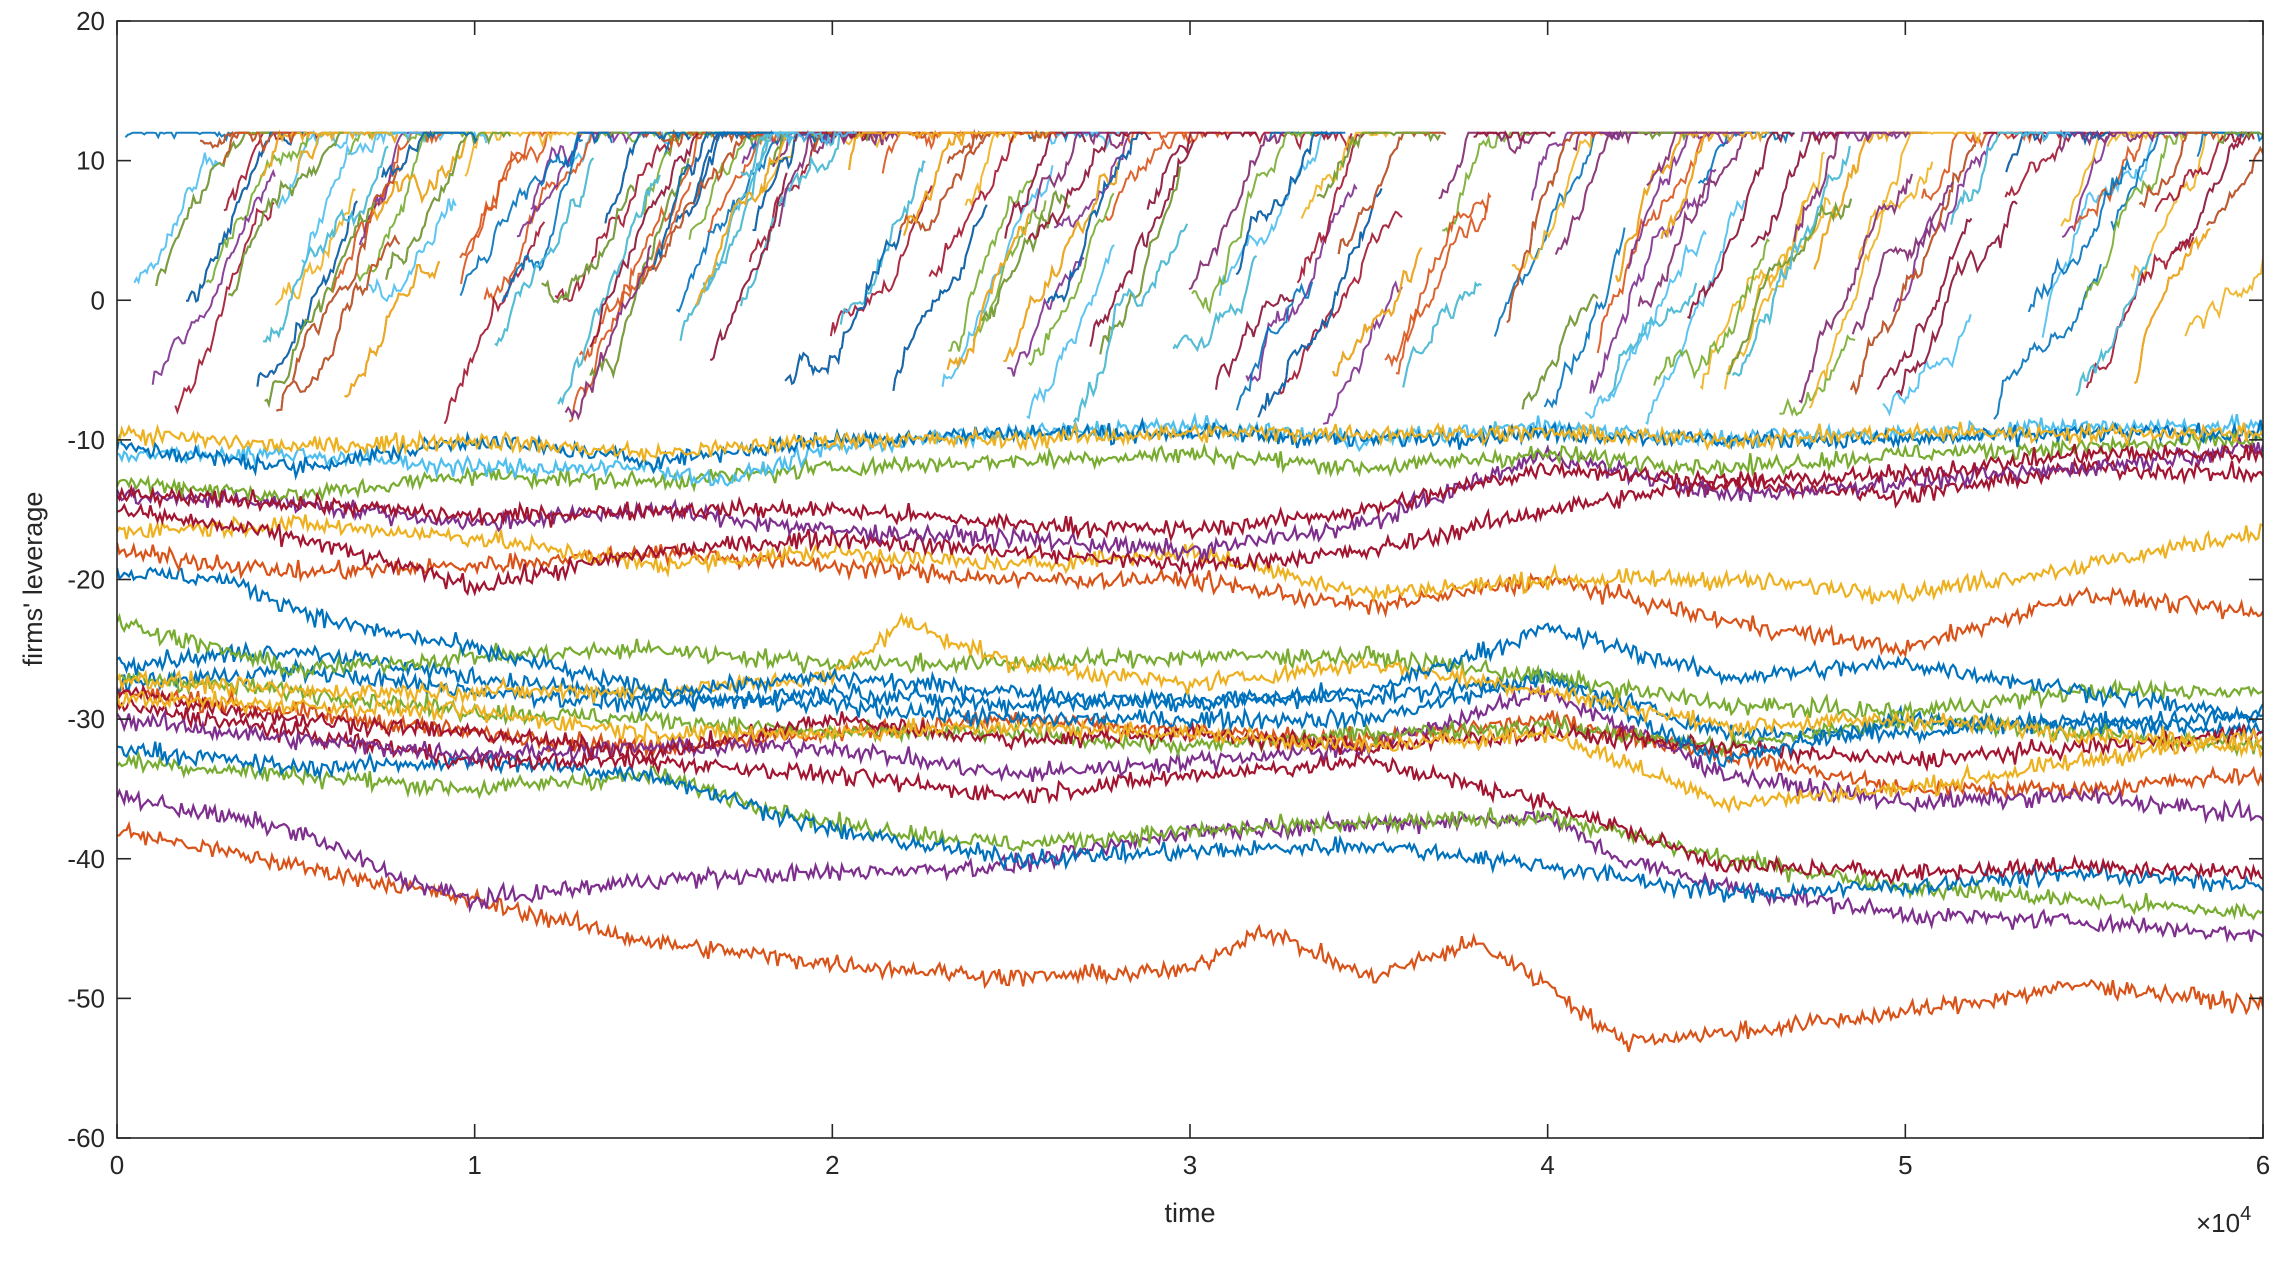  Describe the element at coordinates (1190, 1165) in the screenshot. I see `x-tick-label: 3` at that location.